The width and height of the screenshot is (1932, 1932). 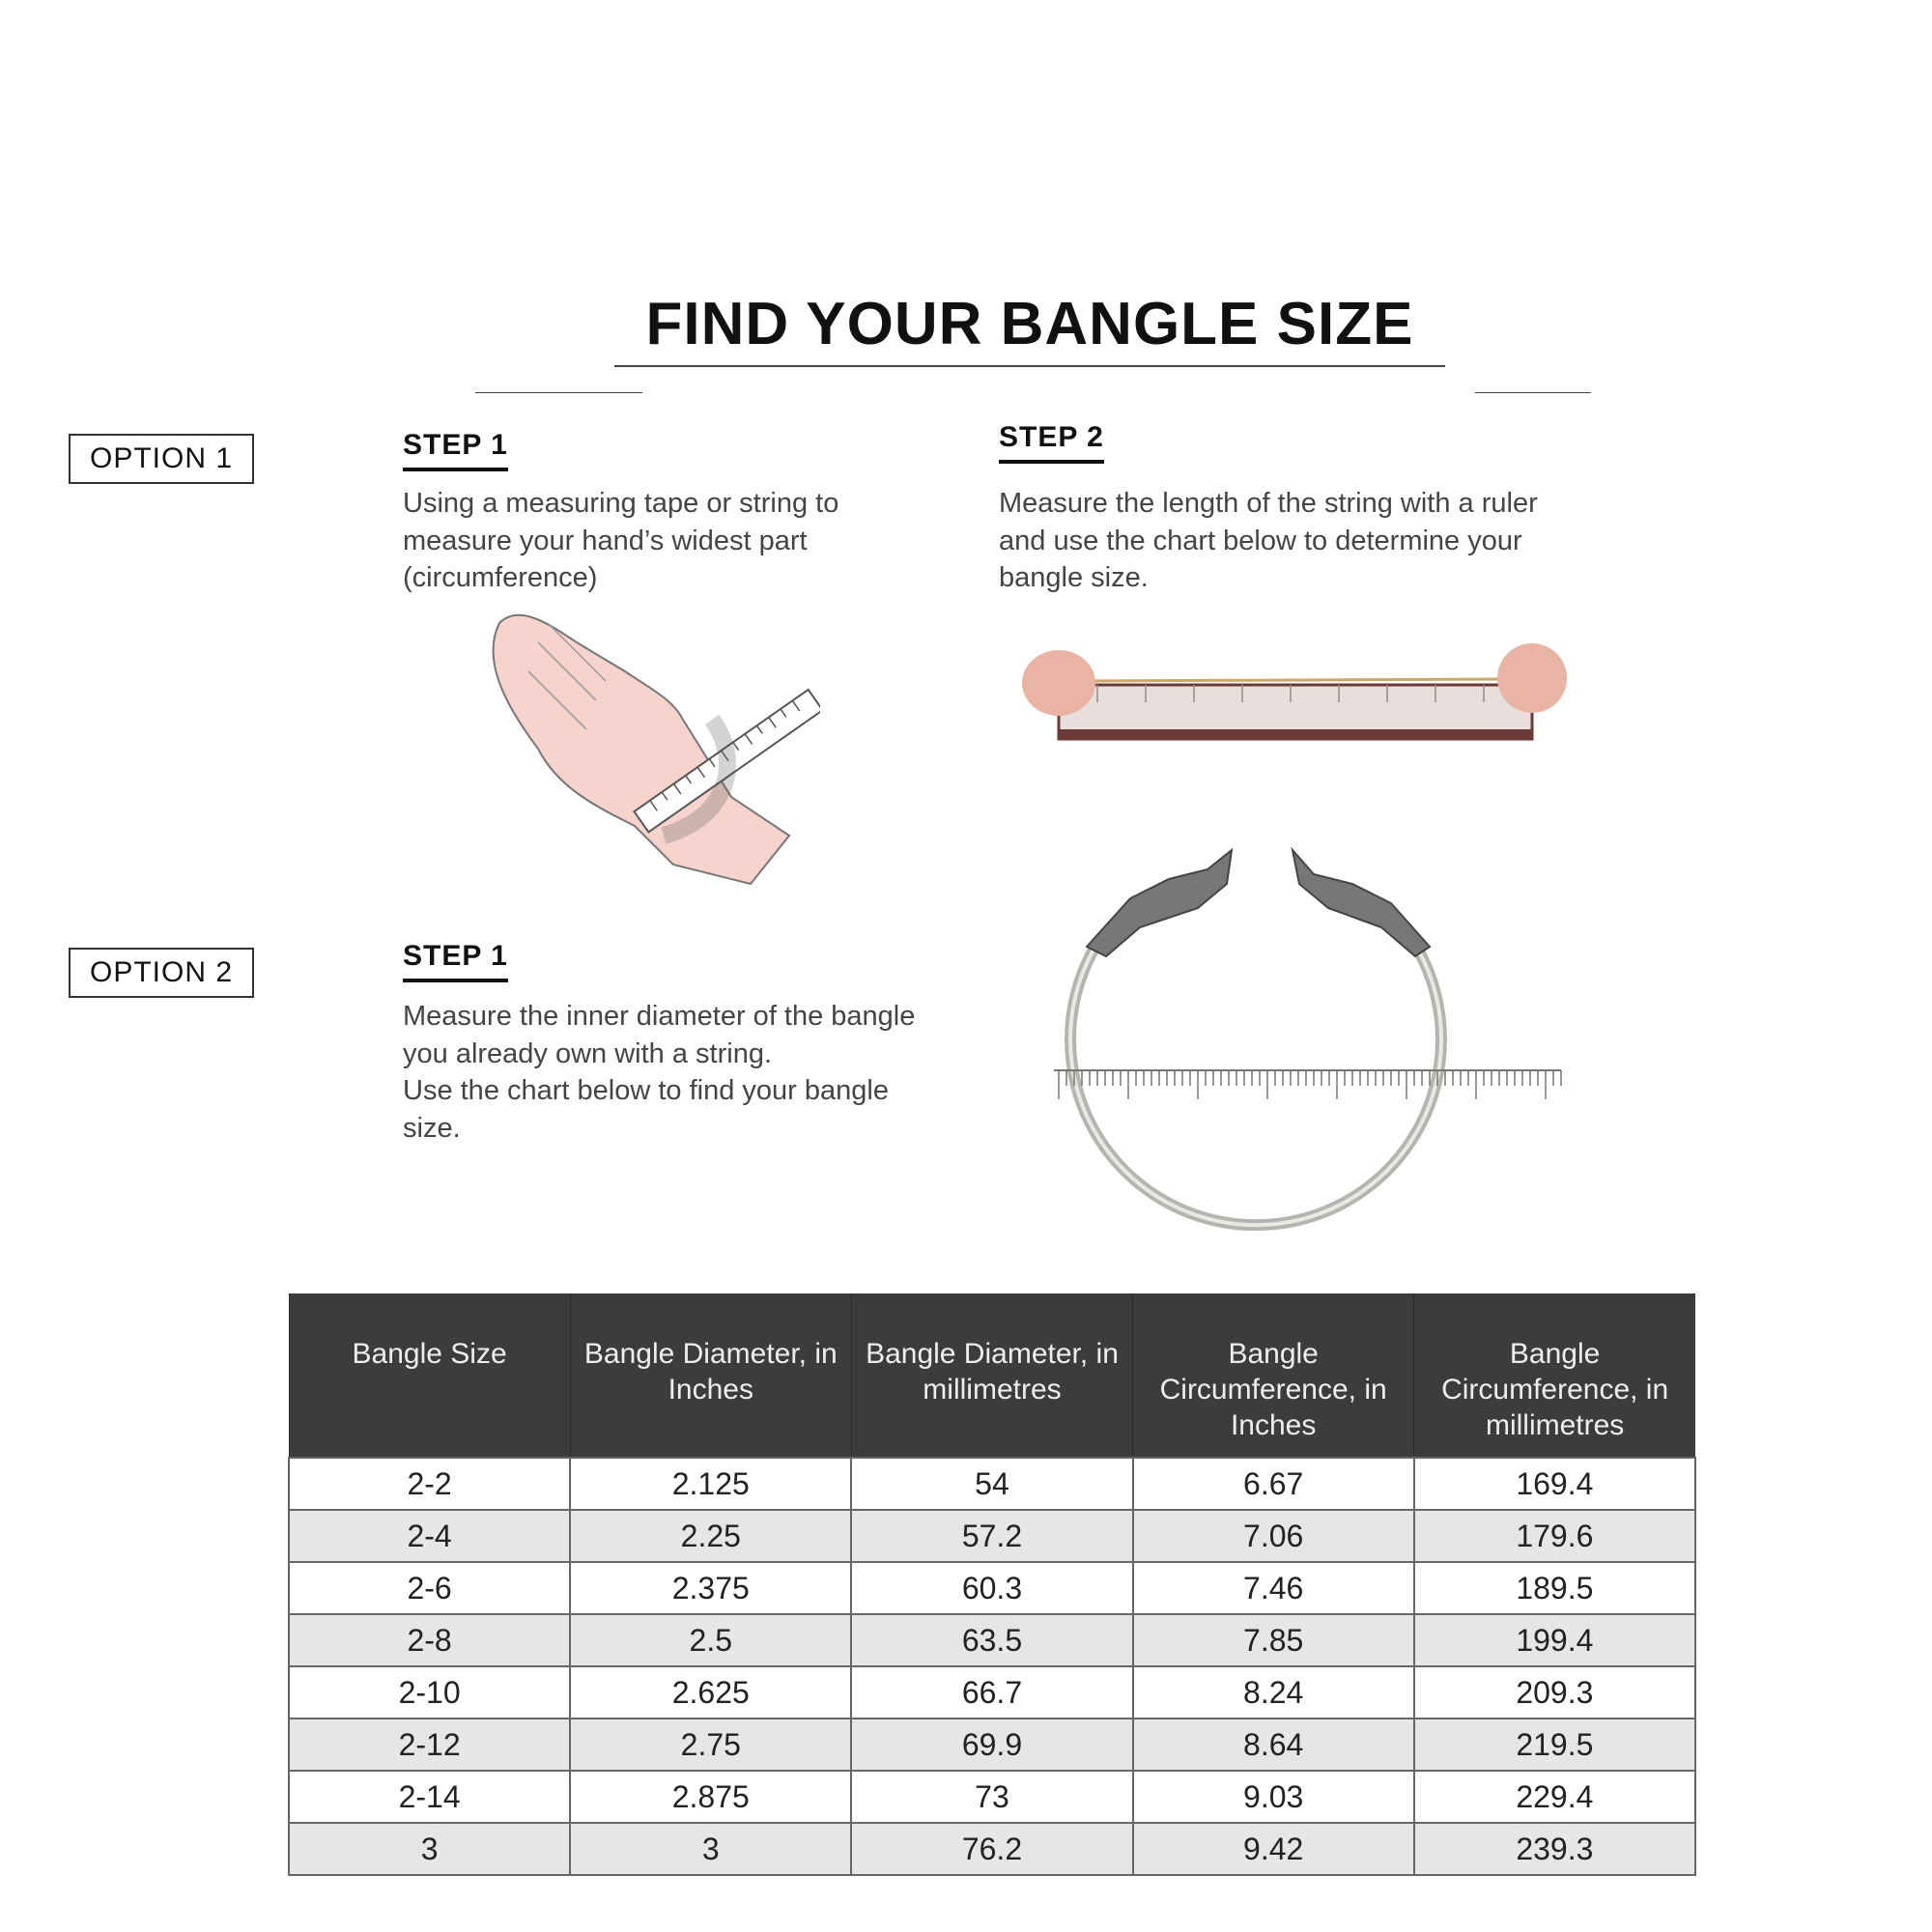 What do you see at coordinates (1051, 442) in the screenshot?
I see `step-heading: STEP 2` at bounding box center [1051, 442].